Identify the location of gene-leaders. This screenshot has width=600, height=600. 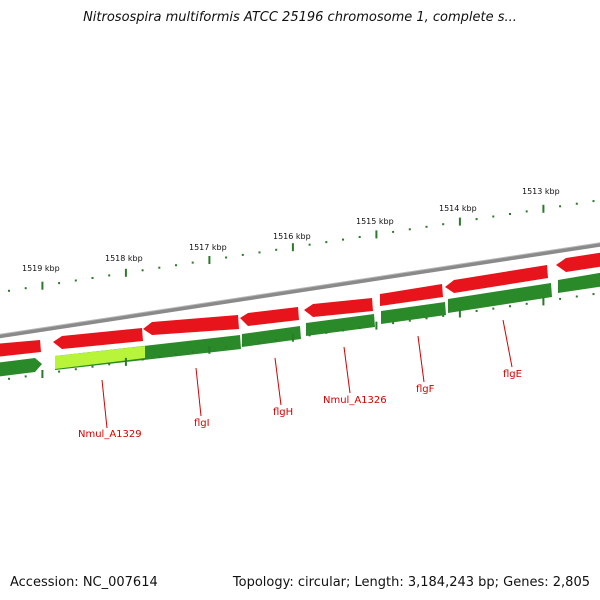
(307, 374).